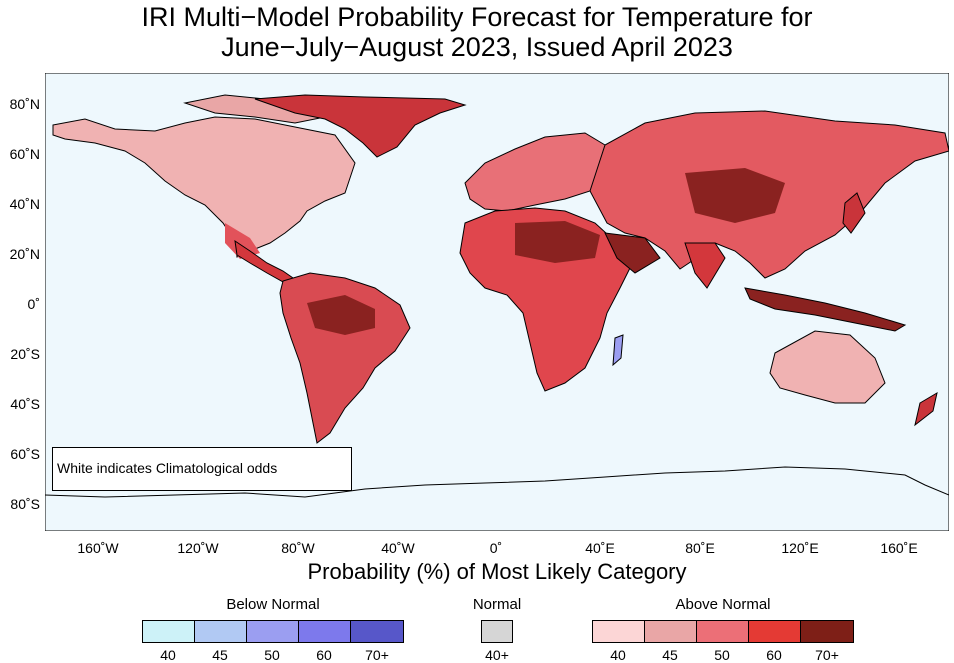 The height and width of the screenshot is (663, 954). Describe the element at coordinates (198, 548) in the screenshot. I see `lon-label-120w: 120˚W` at that location.